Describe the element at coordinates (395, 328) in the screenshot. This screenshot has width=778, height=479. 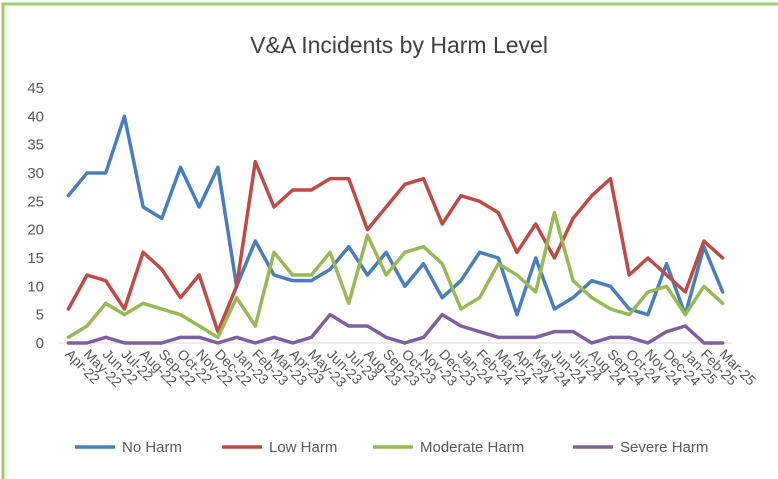
I see `line` at that location.